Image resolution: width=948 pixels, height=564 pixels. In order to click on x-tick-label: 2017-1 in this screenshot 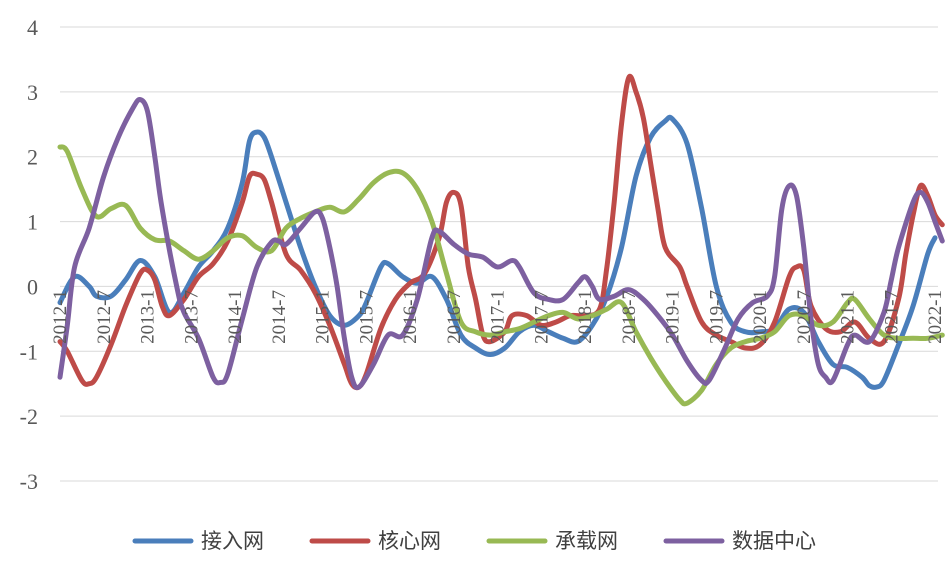, I will do `click(498, 317)`.